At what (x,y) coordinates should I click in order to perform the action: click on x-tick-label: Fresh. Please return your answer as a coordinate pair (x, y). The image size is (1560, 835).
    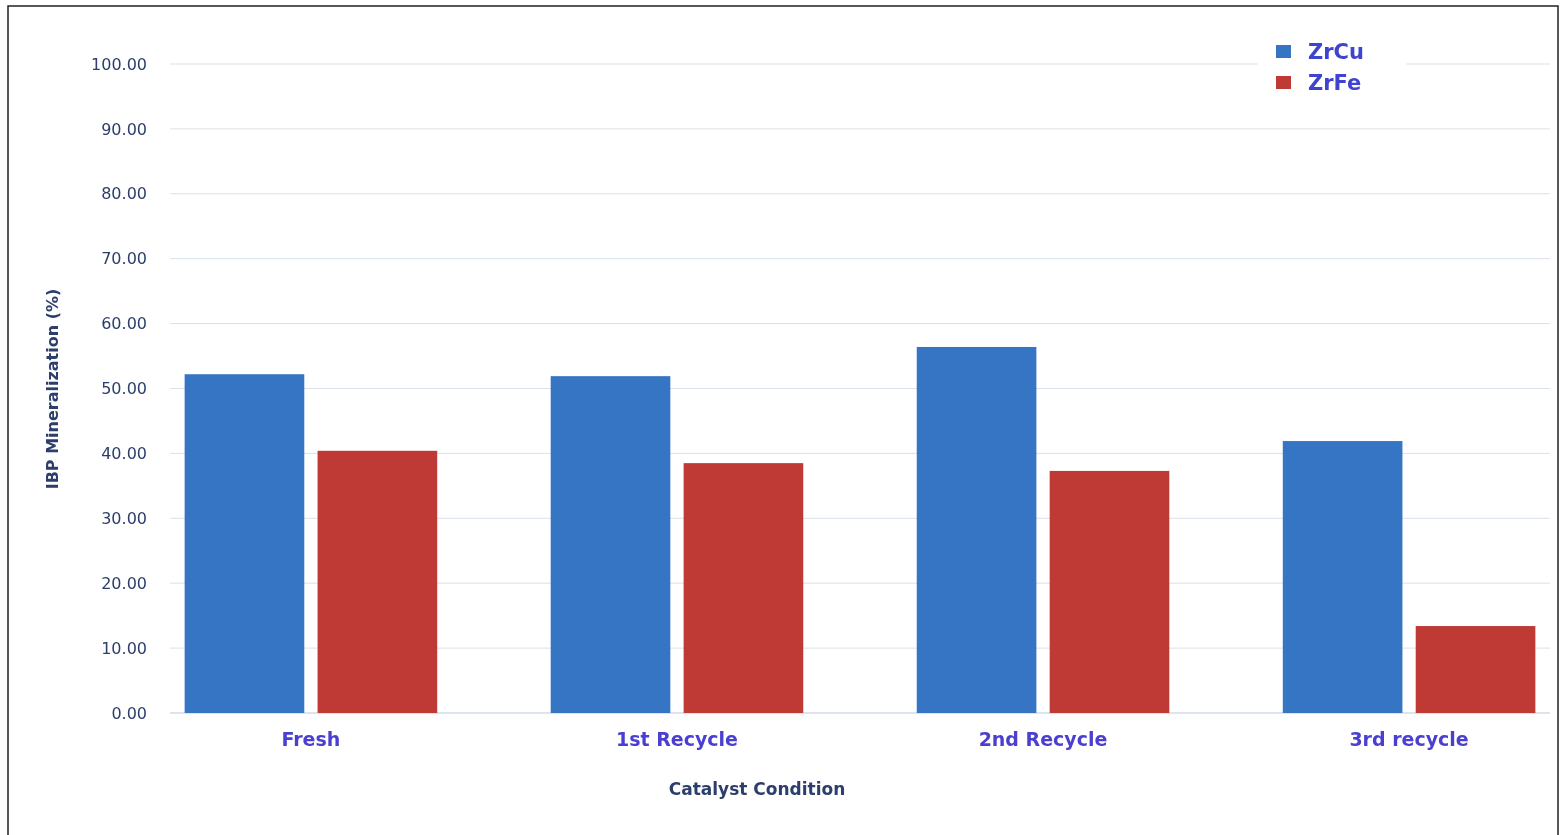
    Looking at the image, I should click on (311, 739).